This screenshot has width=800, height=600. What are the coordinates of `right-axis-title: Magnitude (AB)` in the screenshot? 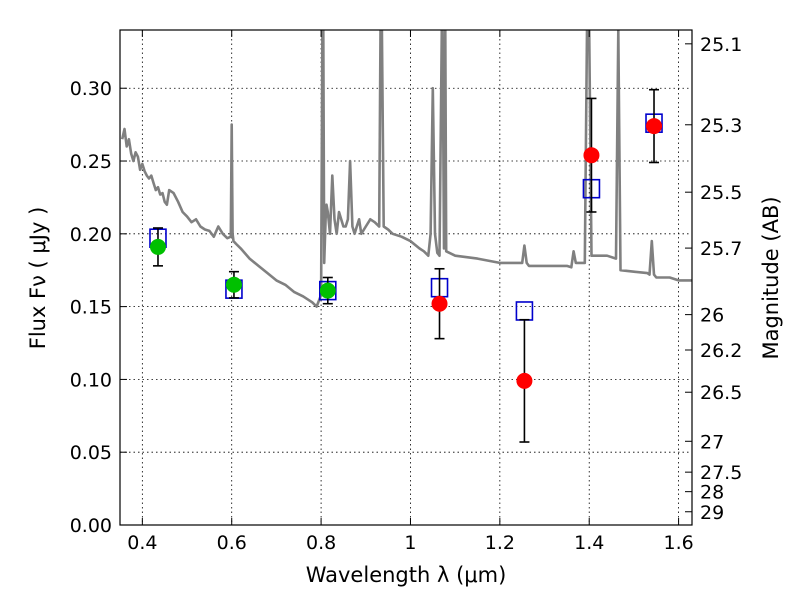 It's located at (771, 277).